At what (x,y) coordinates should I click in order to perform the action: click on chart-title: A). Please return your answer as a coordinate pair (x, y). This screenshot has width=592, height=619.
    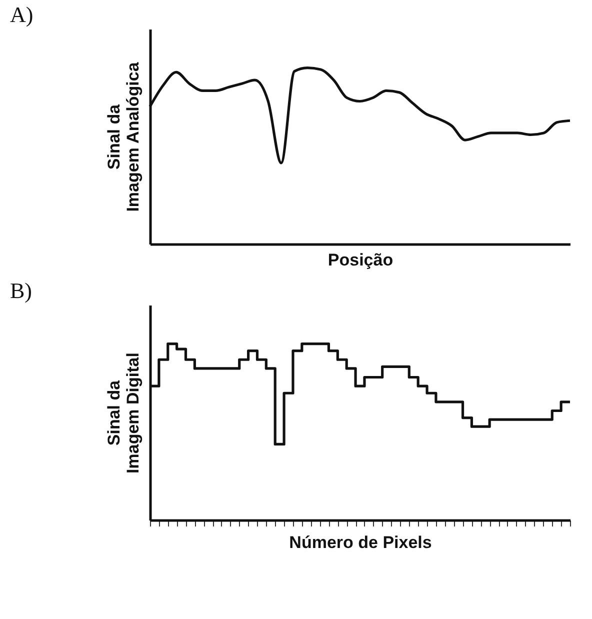
    Looking at the image, I should click on (22, 14).